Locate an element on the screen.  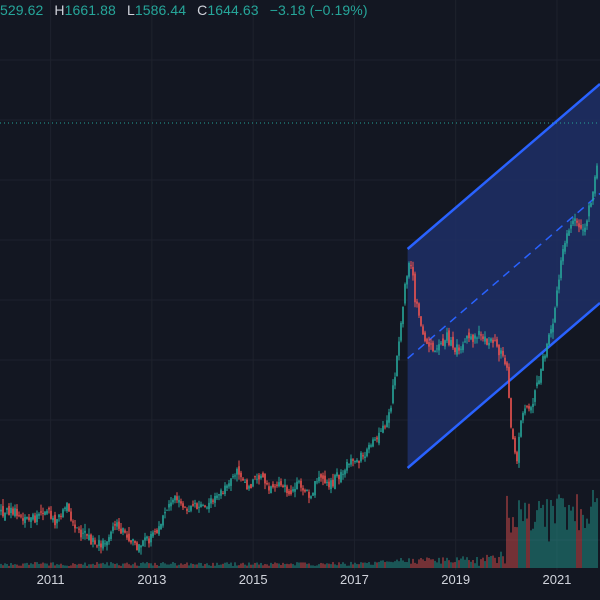
channel-mid-line is located at coordinates (503, 276).